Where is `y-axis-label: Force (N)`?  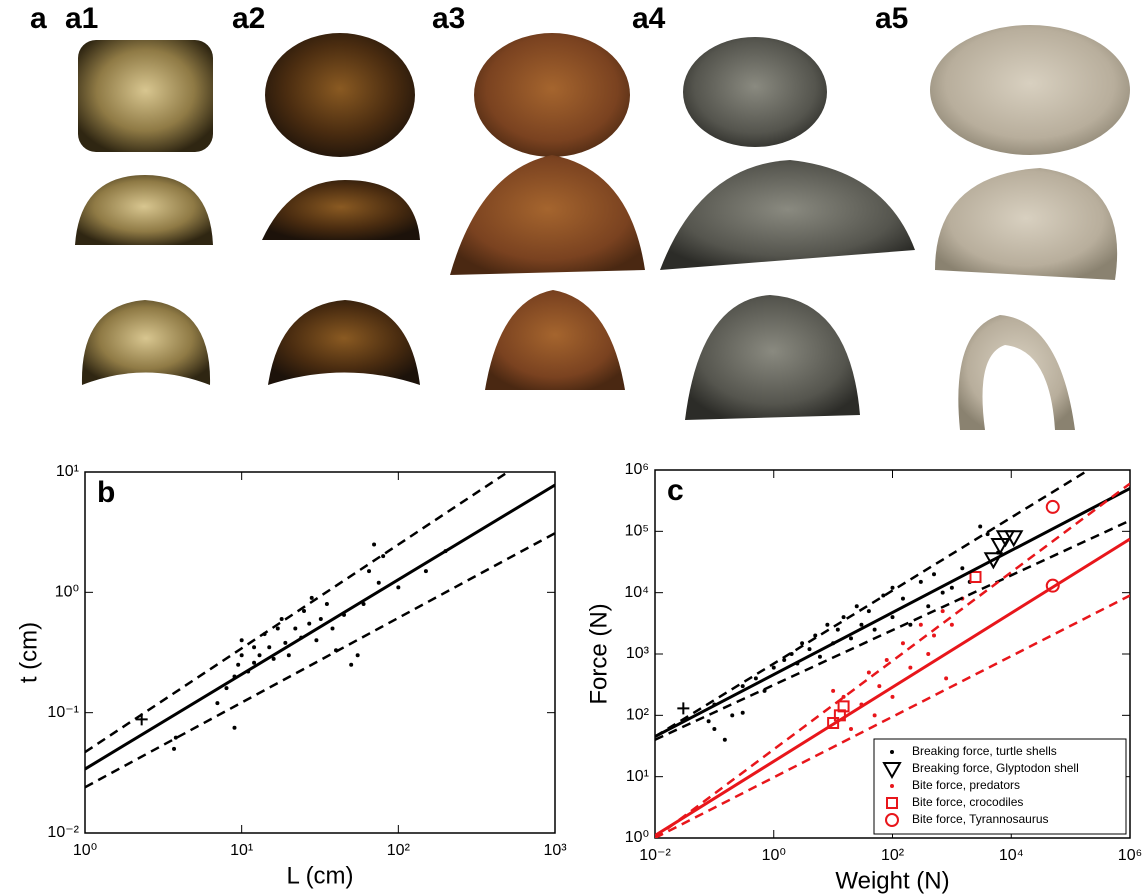 y-axis-label: Force (N) is located at coordinates (598, 653).